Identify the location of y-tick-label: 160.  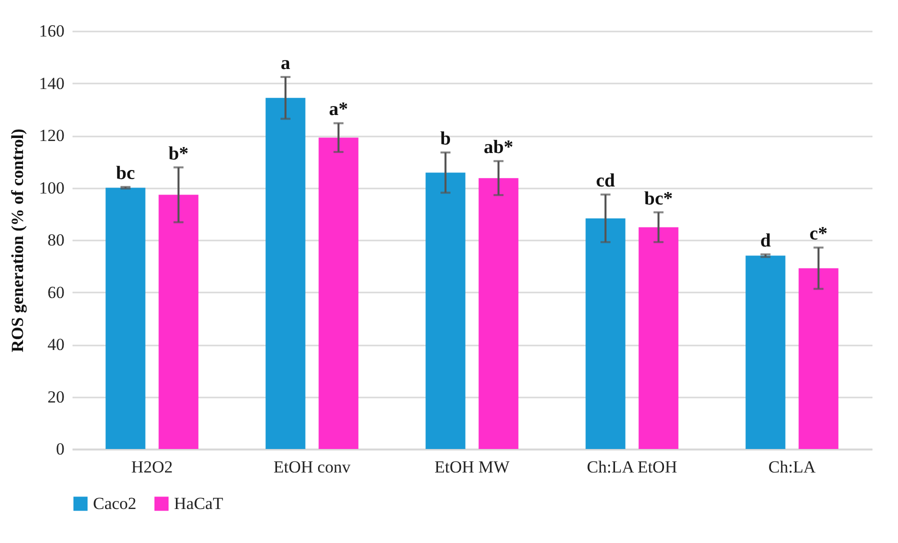
(51, 31).